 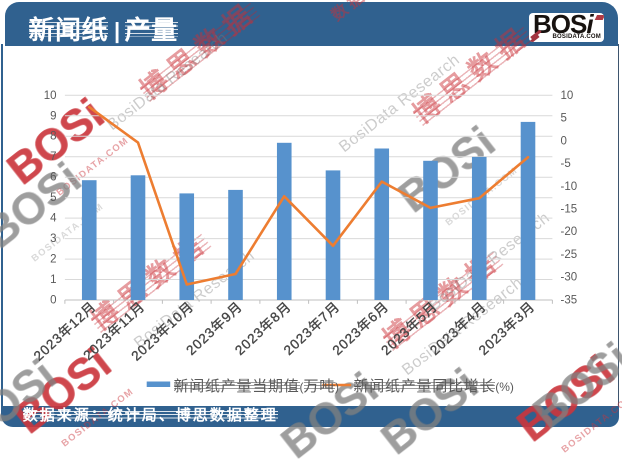 I want to click on svg-text: 6, so click(x=53, y=178).